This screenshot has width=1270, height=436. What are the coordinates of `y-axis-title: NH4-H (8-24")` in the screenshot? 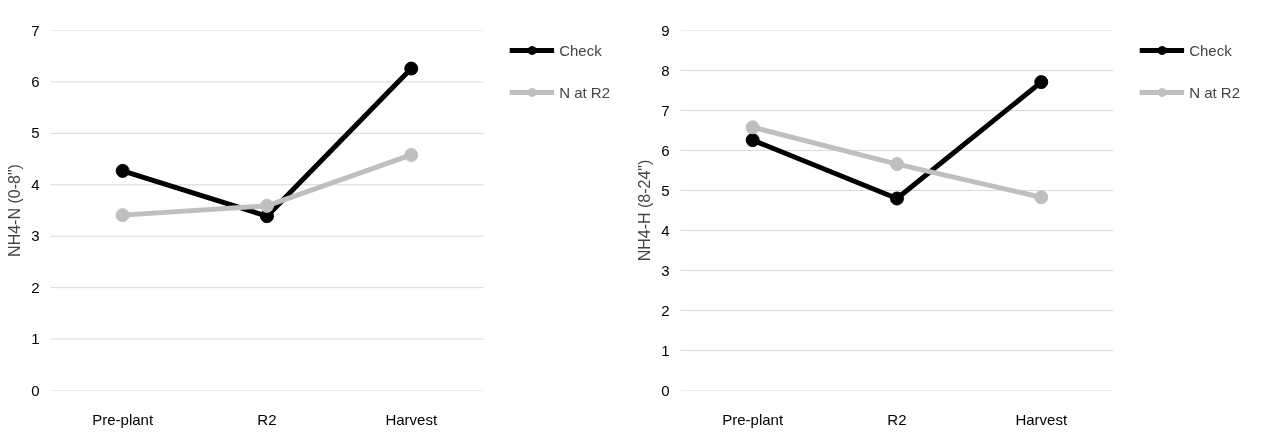 It's located at (645, 210).